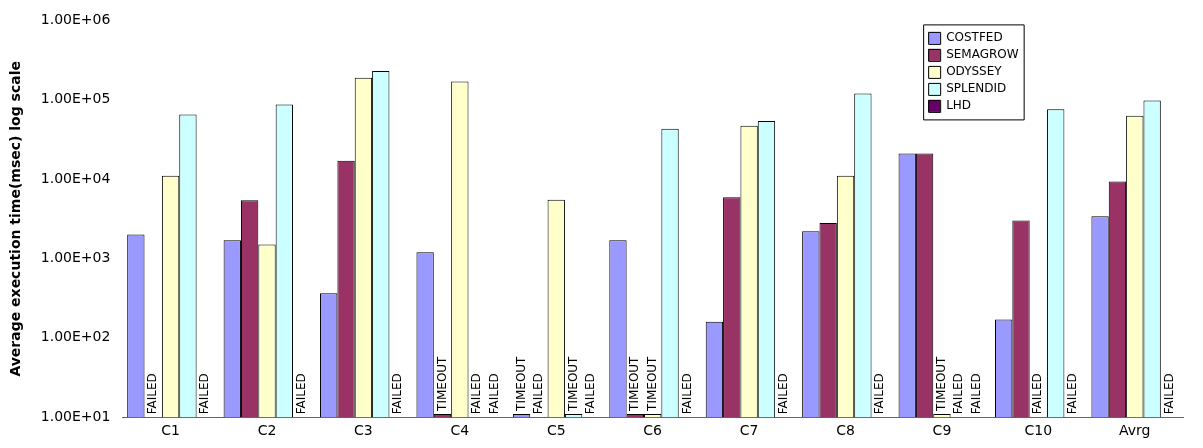 This screenshot has height=448, width=1203. What do you see at coordinates (75, 177) in the screenshot?
I see `y-tick-label: 1.00E+04` at bounding box center [75, 177].